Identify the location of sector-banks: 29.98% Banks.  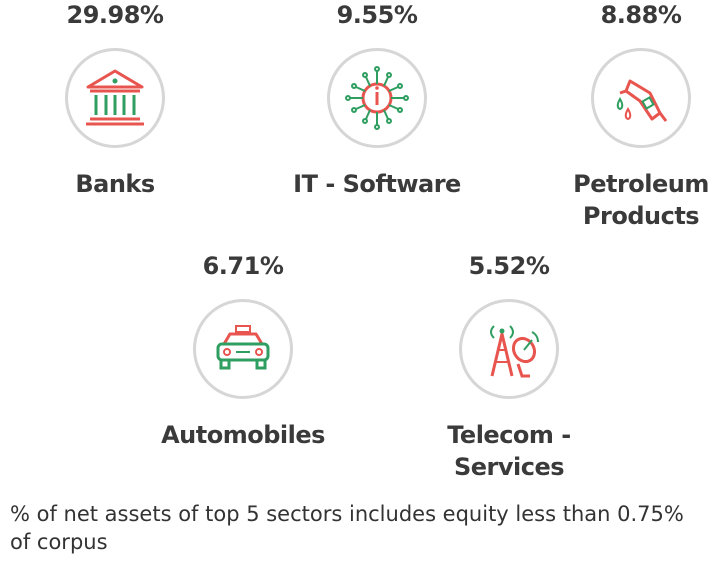
(115, 100).